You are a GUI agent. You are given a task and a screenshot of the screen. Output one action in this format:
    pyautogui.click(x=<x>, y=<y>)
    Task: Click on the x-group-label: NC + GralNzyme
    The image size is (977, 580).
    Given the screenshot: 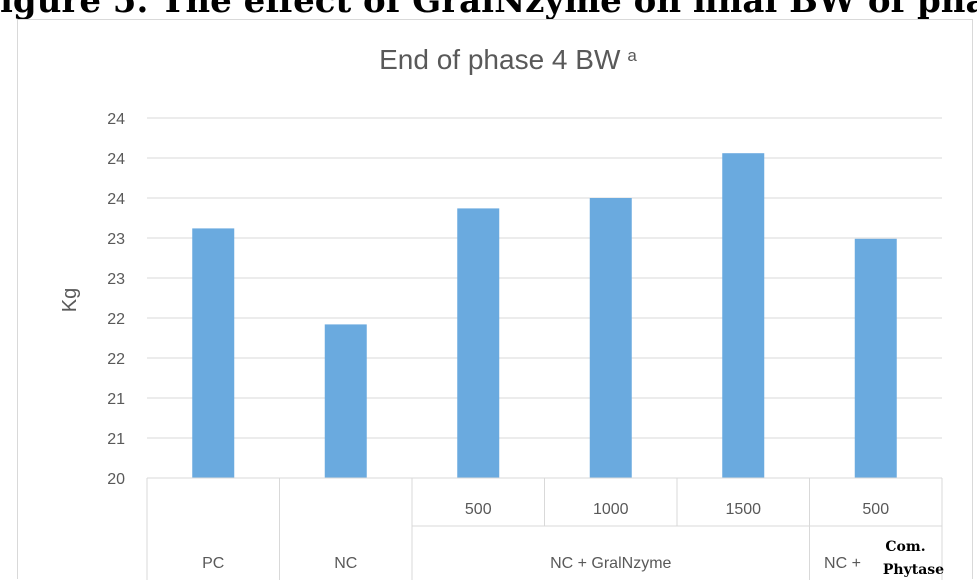 What is the action you would take?
    pyautogui.click(x=610, y=563)
    